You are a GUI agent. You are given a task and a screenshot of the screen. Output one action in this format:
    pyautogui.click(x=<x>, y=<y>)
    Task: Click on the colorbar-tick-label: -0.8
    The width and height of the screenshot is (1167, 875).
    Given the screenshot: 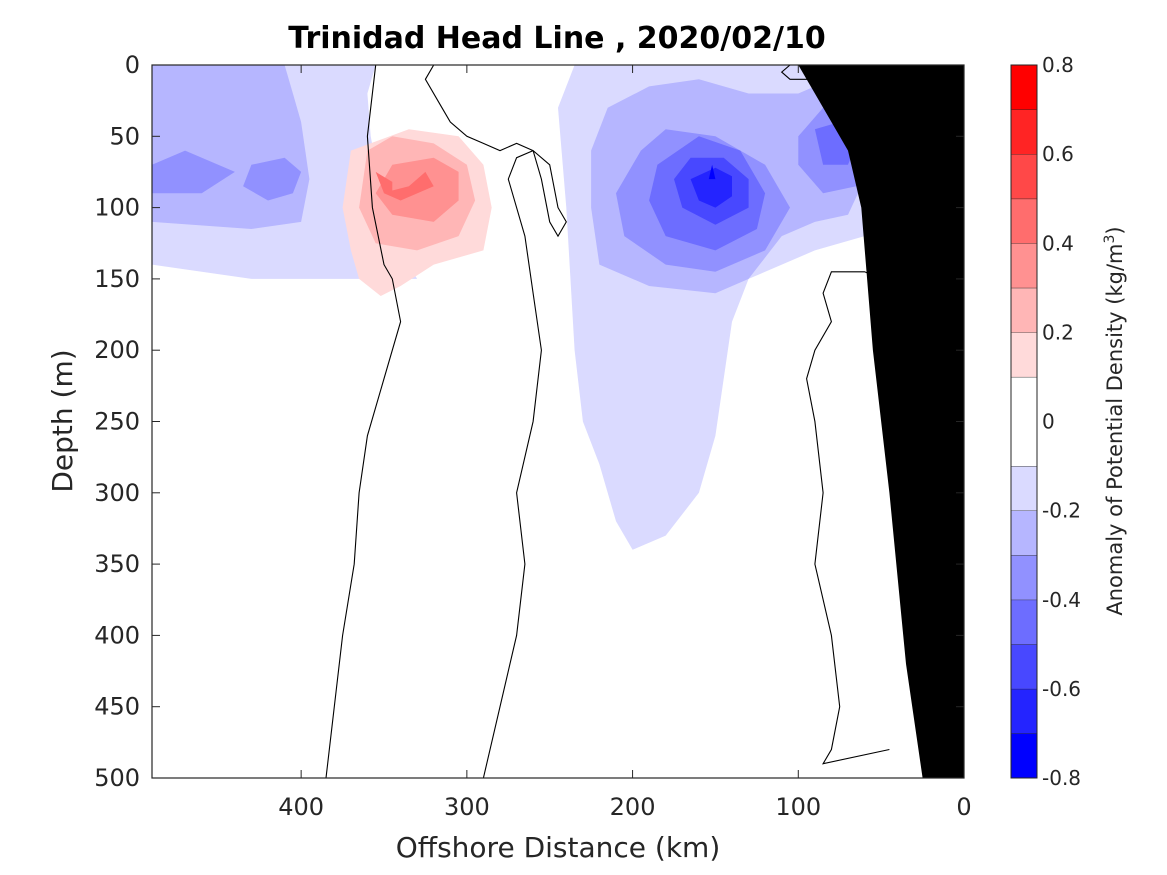 What is the action you would take?
    pyautogui.click(x=1061, y=778)
    